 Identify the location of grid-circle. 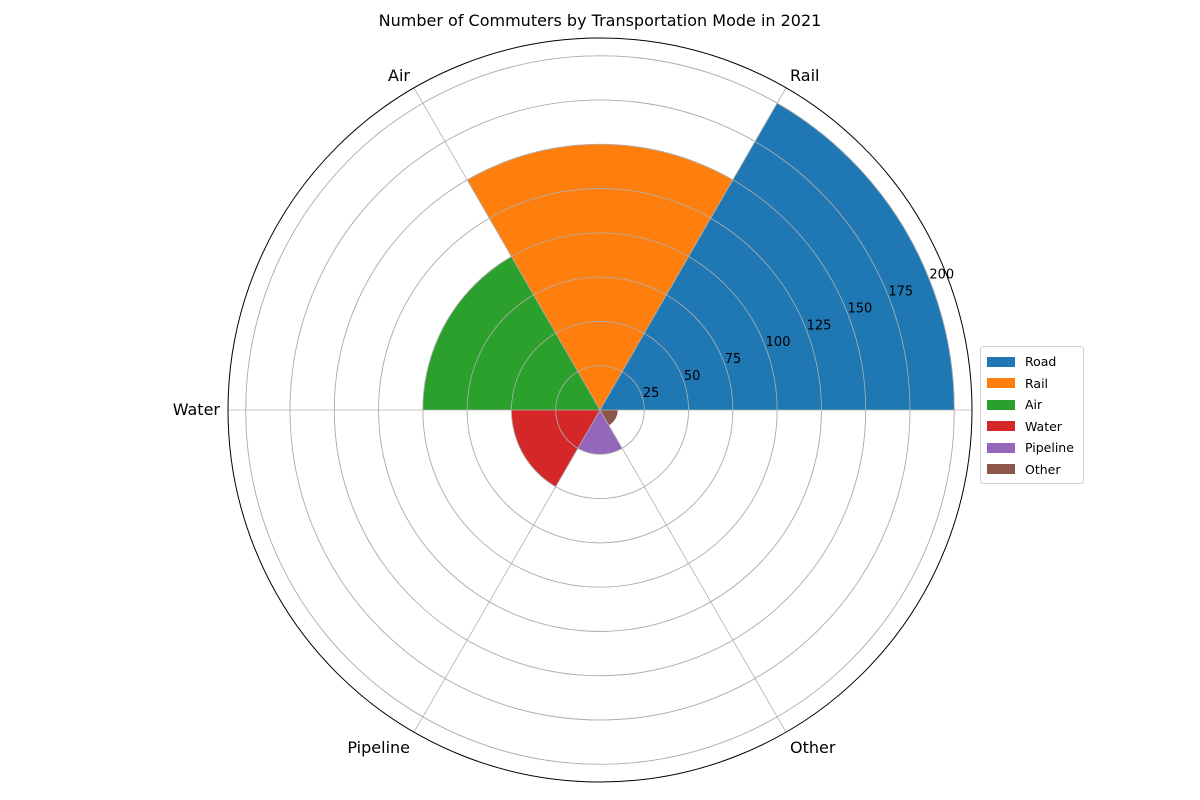
(600, 410).